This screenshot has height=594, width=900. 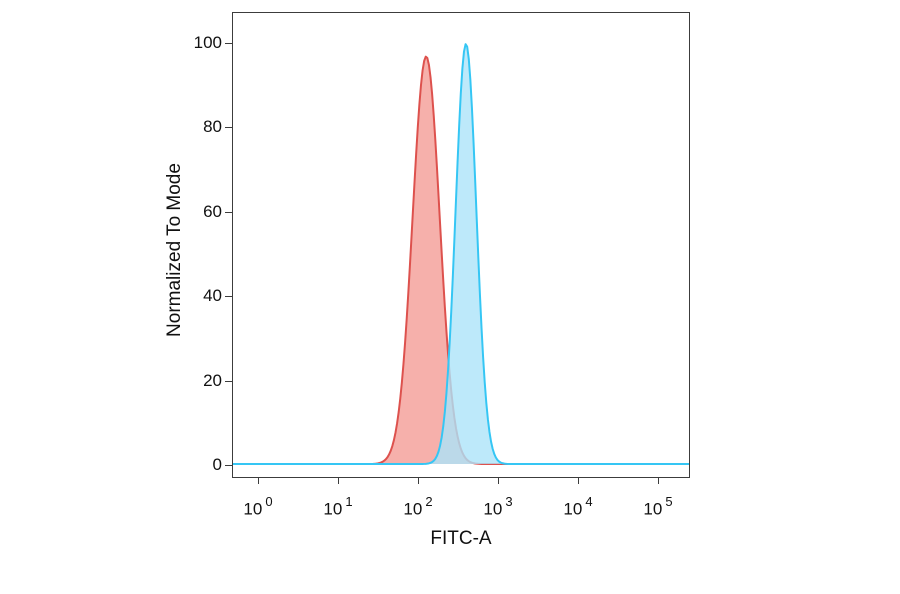 I want to click on y-tick-label: 80, so click(x=212, y=127).